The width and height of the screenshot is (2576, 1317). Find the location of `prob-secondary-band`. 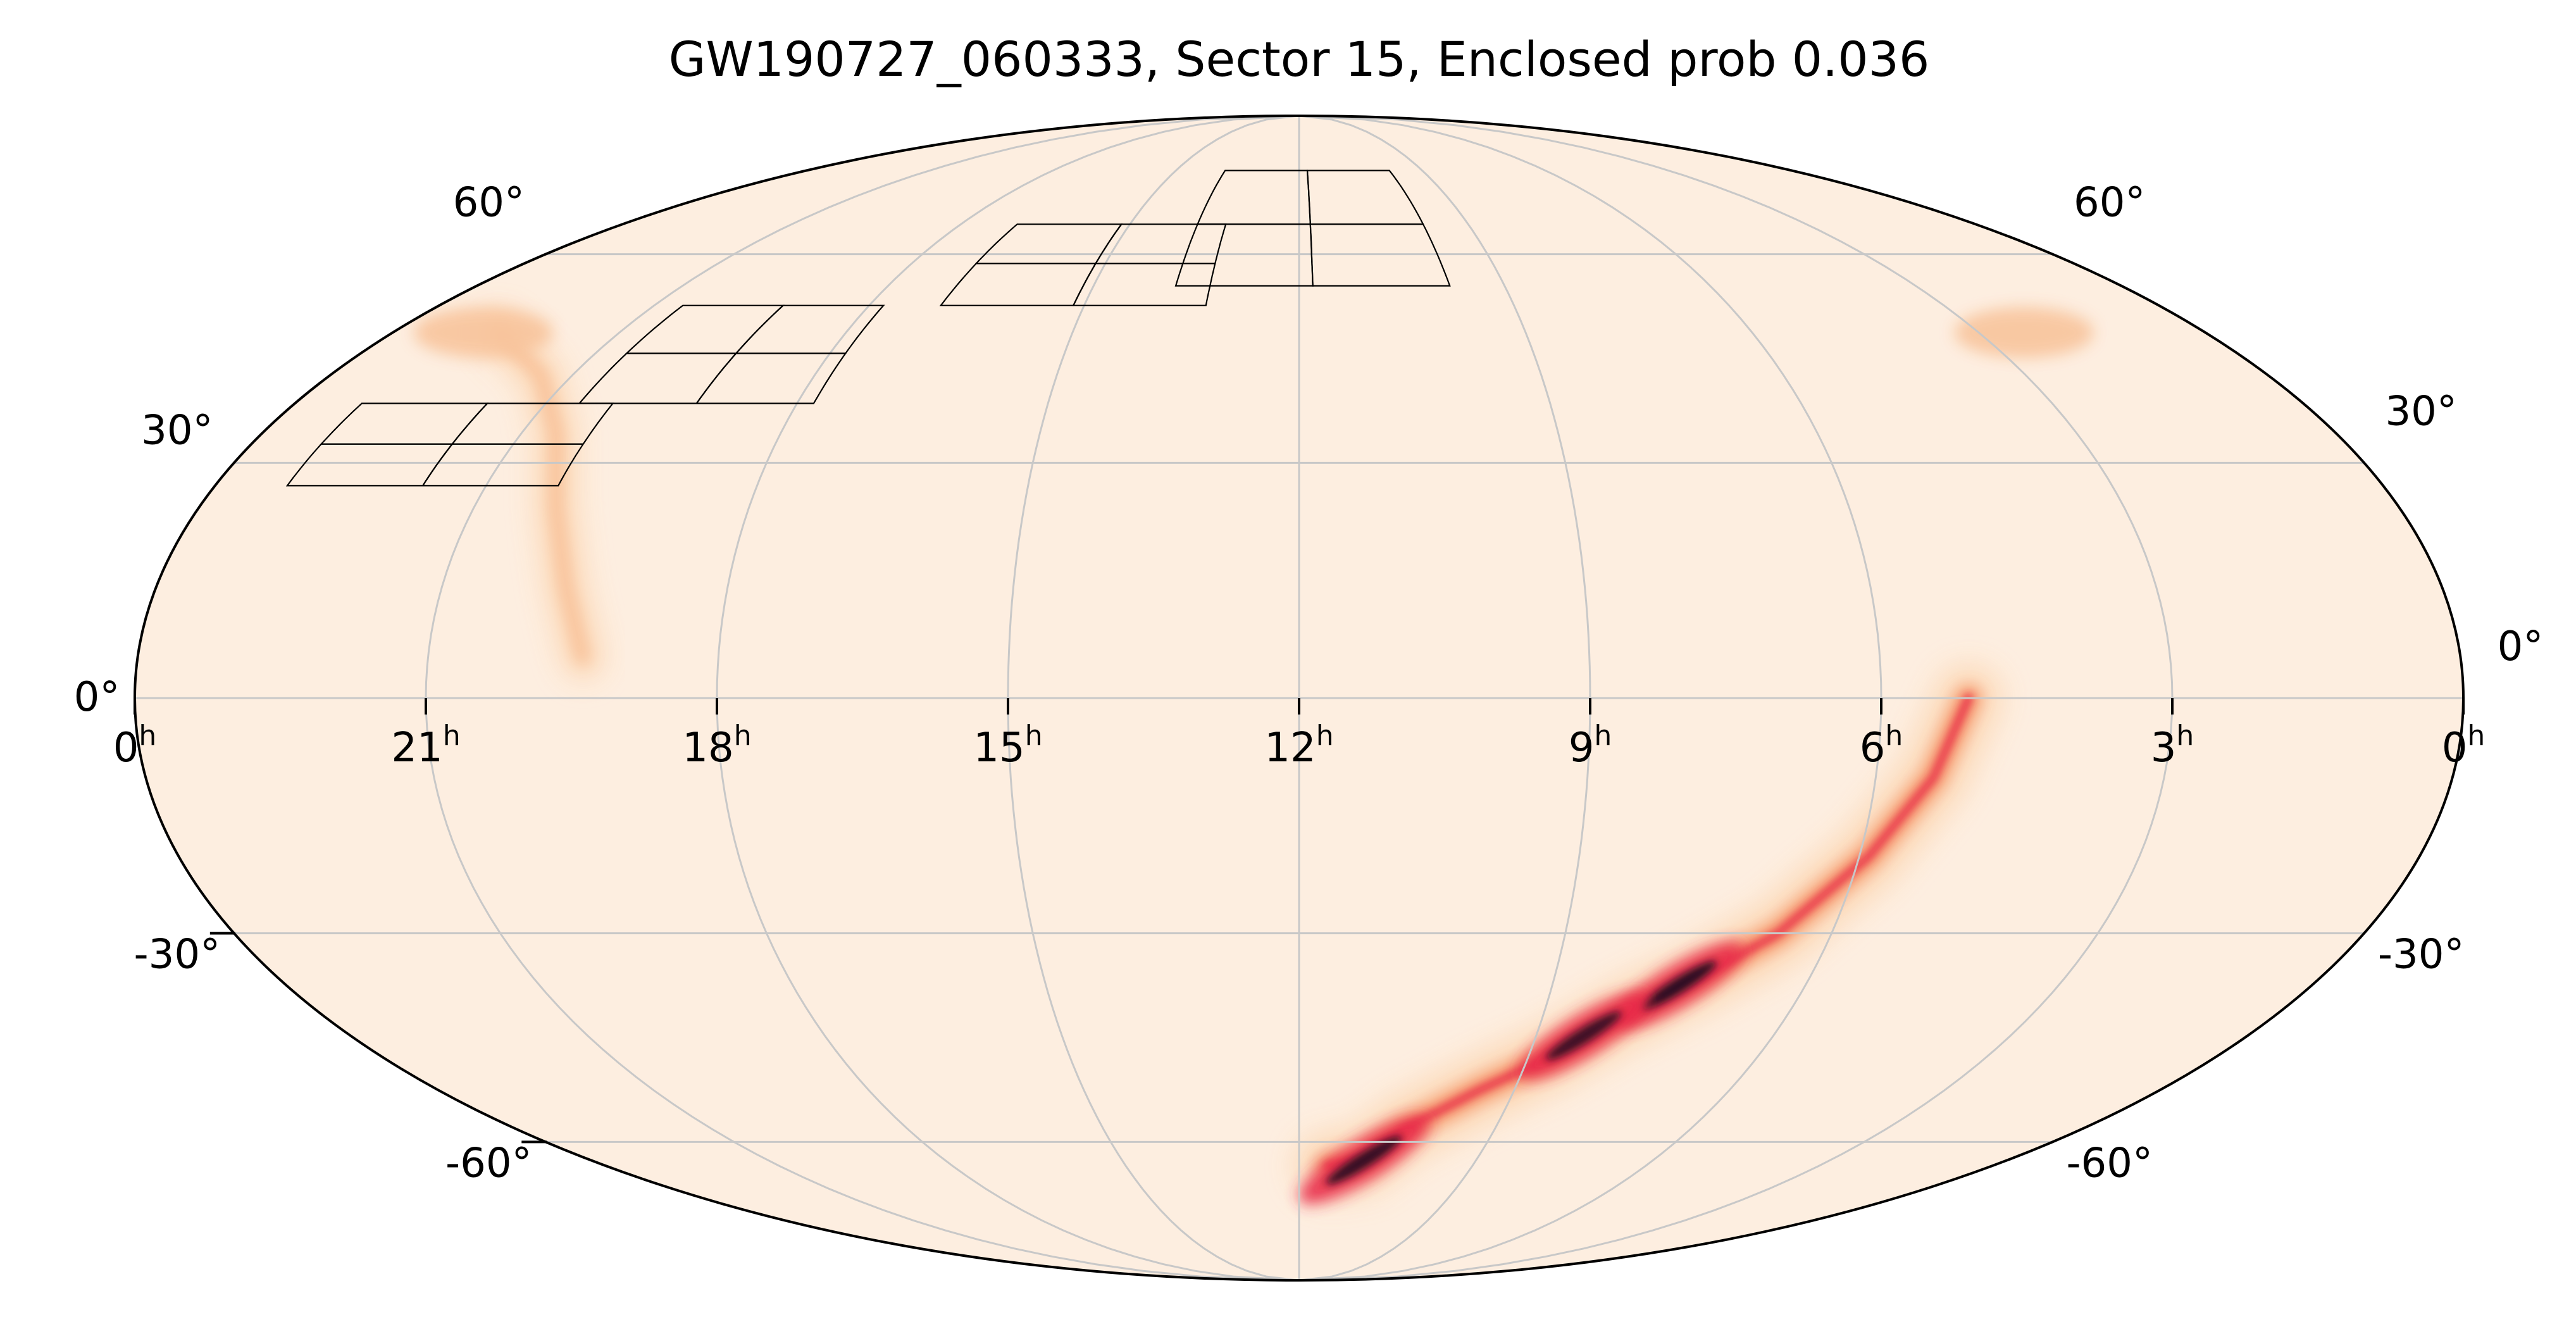

prob-secondary-band is located at coordinates (540, 495).